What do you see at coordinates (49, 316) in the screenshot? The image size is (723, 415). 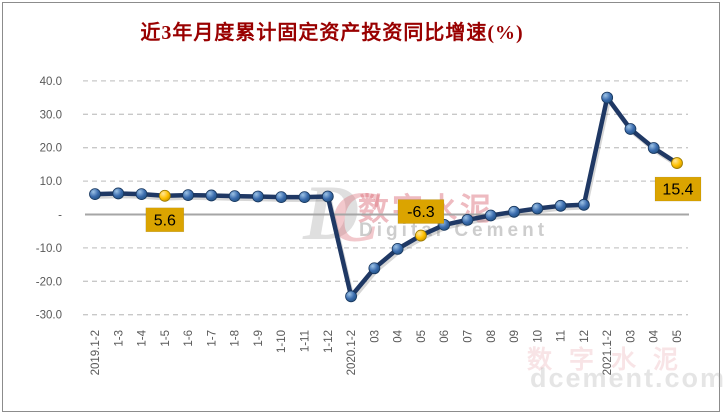 I see `y-tick-label: -30.0` at bounding box center [49, 316].